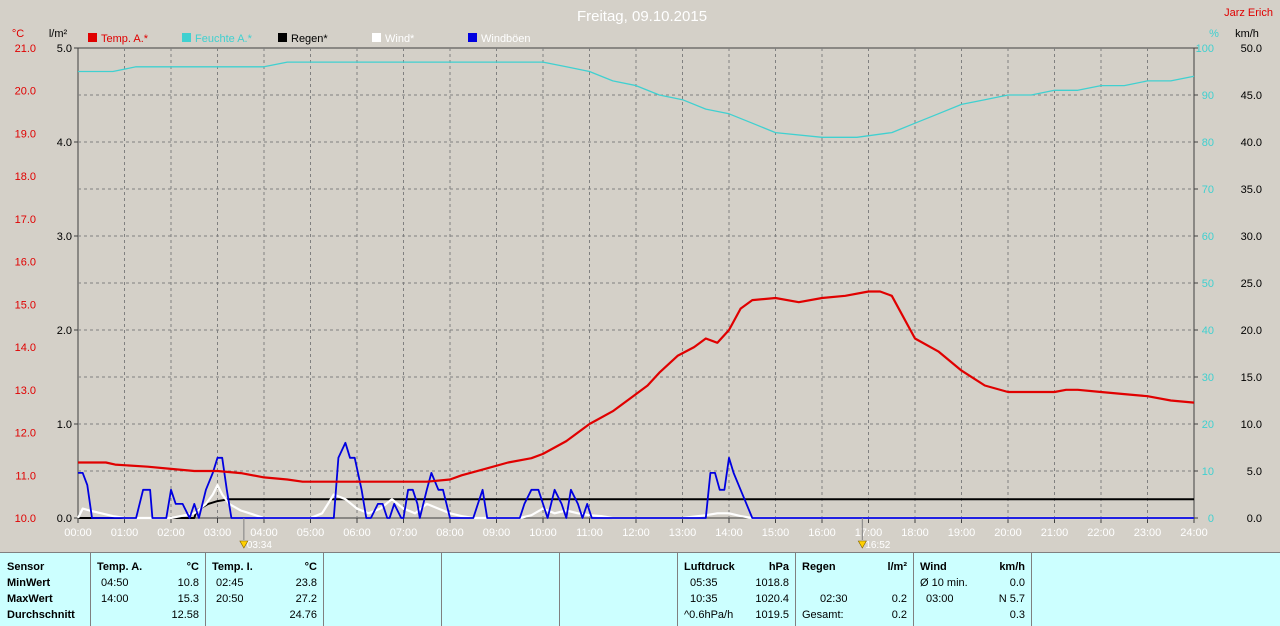 This screenshot has width=1280, height=626. Describe the element at coordinates (25, 476) in the screenshot. I see `temp-tick-label: 11.0` at that location.